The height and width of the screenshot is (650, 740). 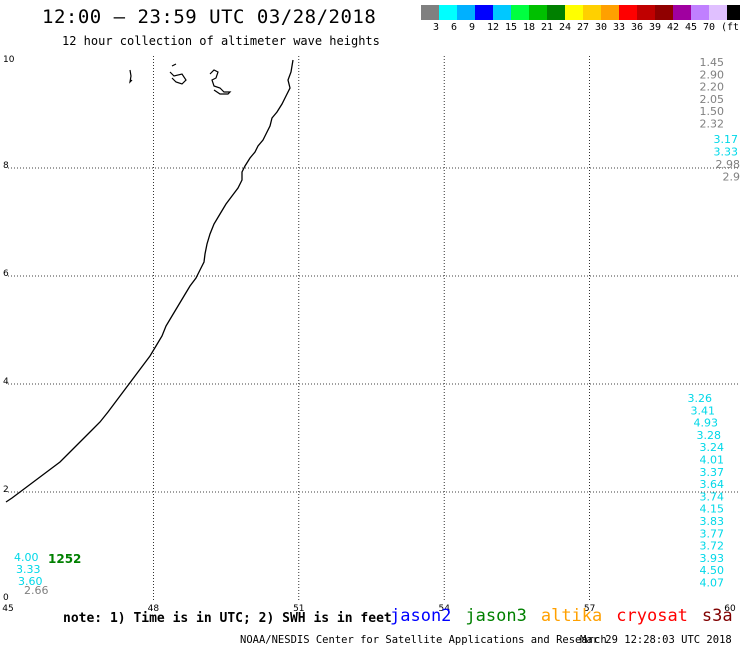 What do you see at coordinates (496, 616) in the screenshot?
I see `satellite-jason3: jason3` at bounding box center [496, 616].